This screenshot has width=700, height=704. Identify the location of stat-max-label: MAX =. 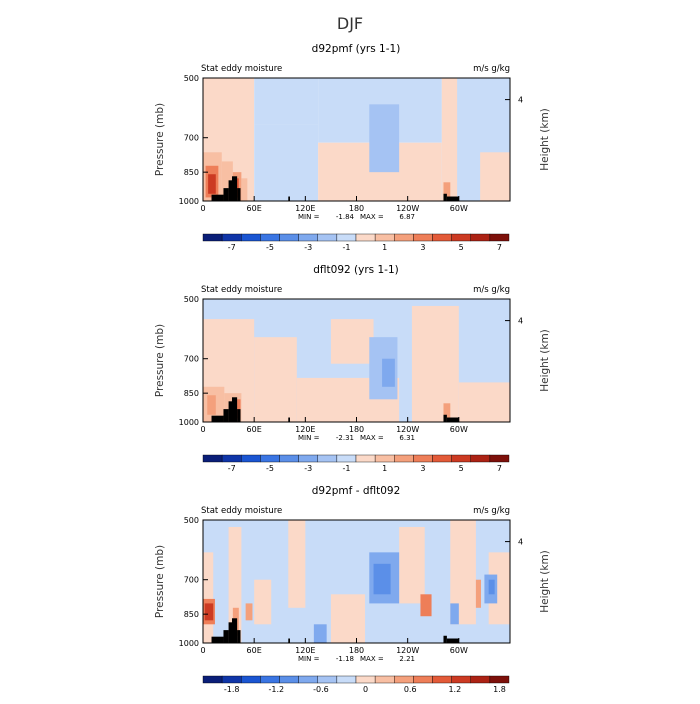
(372, 438).